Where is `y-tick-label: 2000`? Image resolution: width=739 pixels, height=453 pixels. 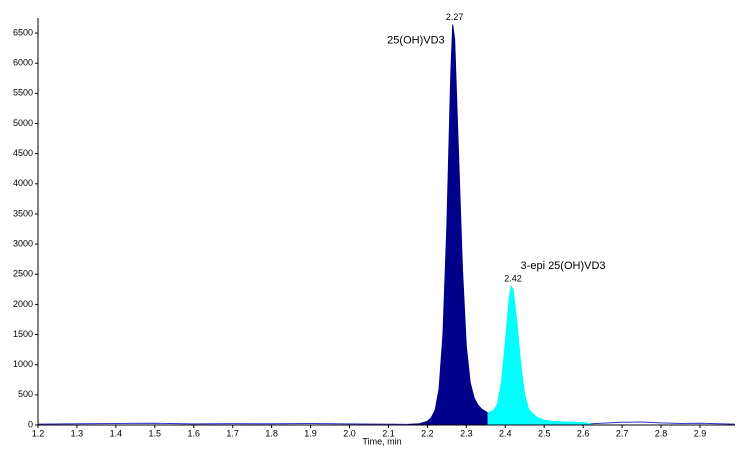 y-tick-label: 2000 is located at coordinates (23, 304).